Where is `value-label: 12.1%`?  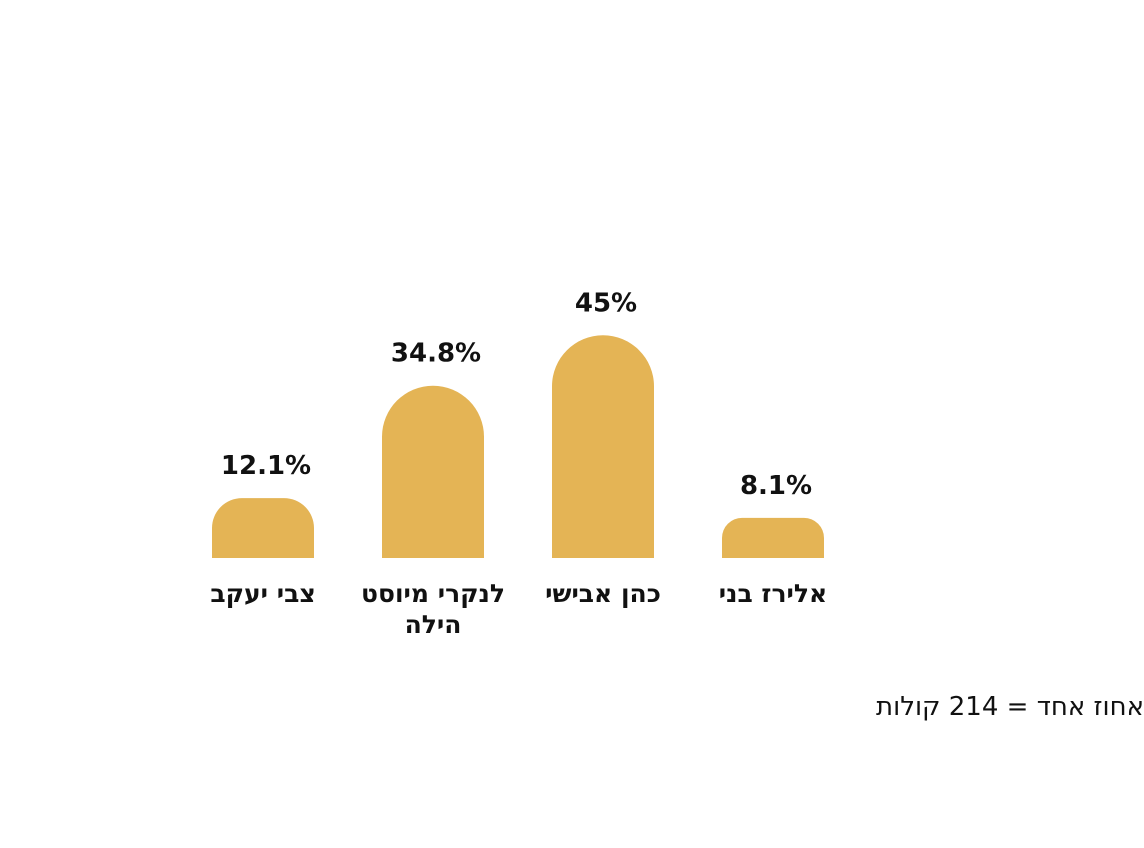
value-label: 12.1% is located at coordinates (266, 466).